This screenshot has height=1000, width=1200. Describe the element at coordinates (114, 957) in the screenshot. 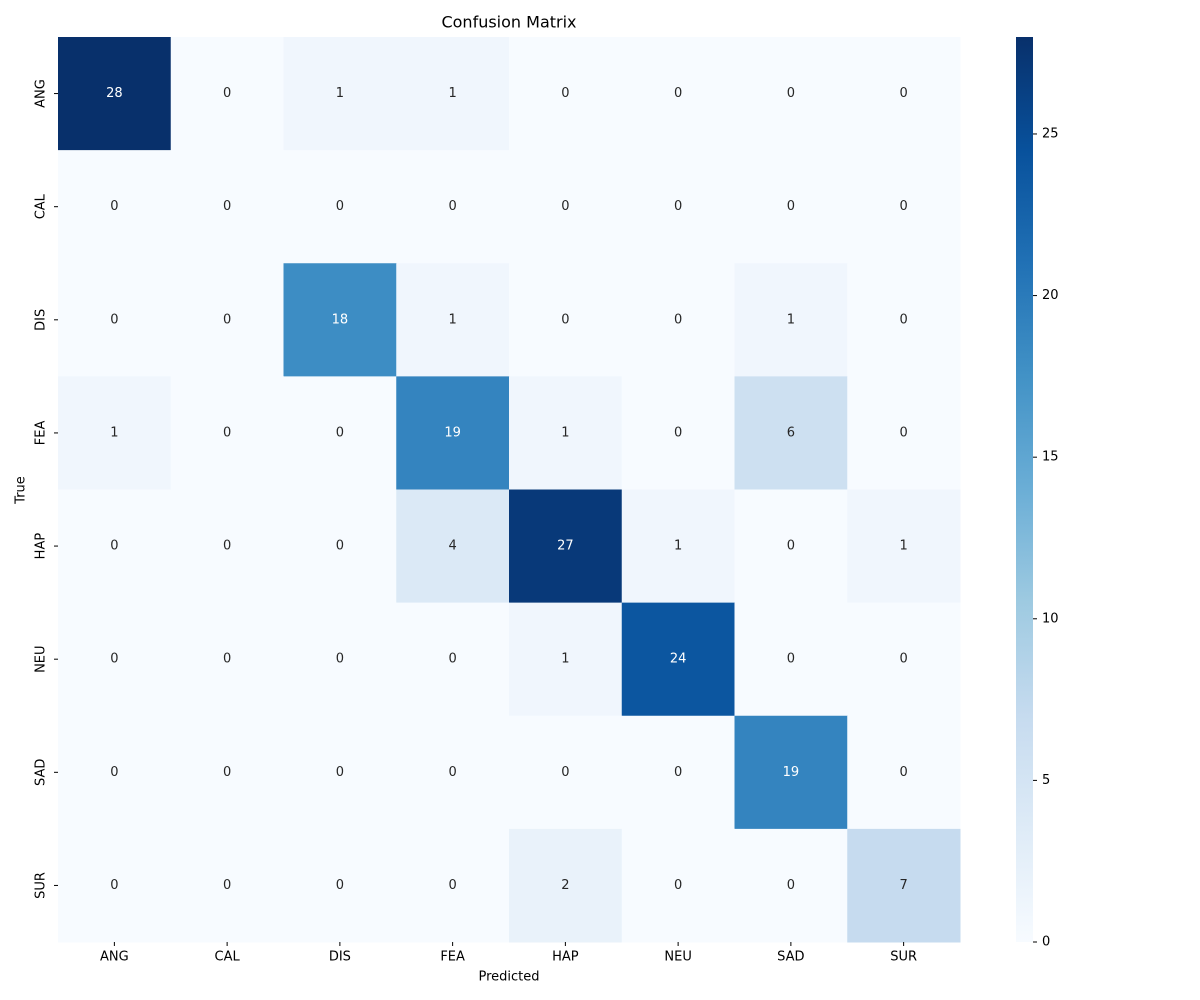

I see `x-tick-label: ANG` at that location.